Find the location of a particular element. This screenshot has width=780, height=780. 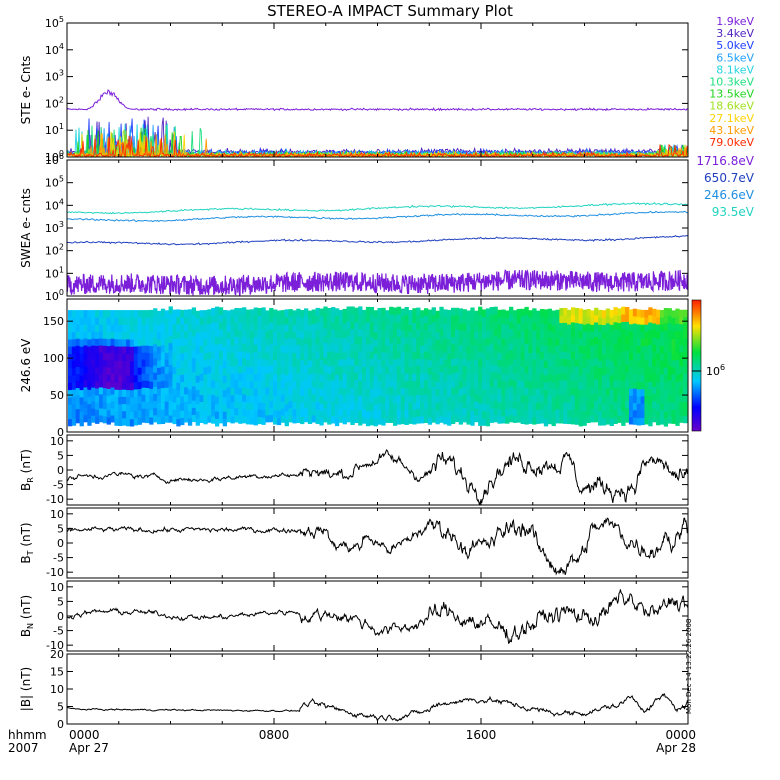

y-tick-label: -5 is located at coordinates (58, 485).